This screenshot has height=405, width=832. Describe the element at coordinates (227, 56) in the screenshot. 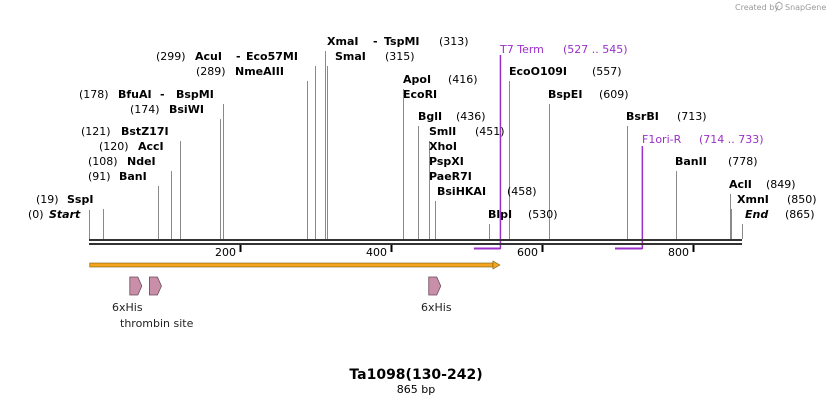

I see `site-acui-eco57mi: (299) AcuI - Eco57MI` at that location.